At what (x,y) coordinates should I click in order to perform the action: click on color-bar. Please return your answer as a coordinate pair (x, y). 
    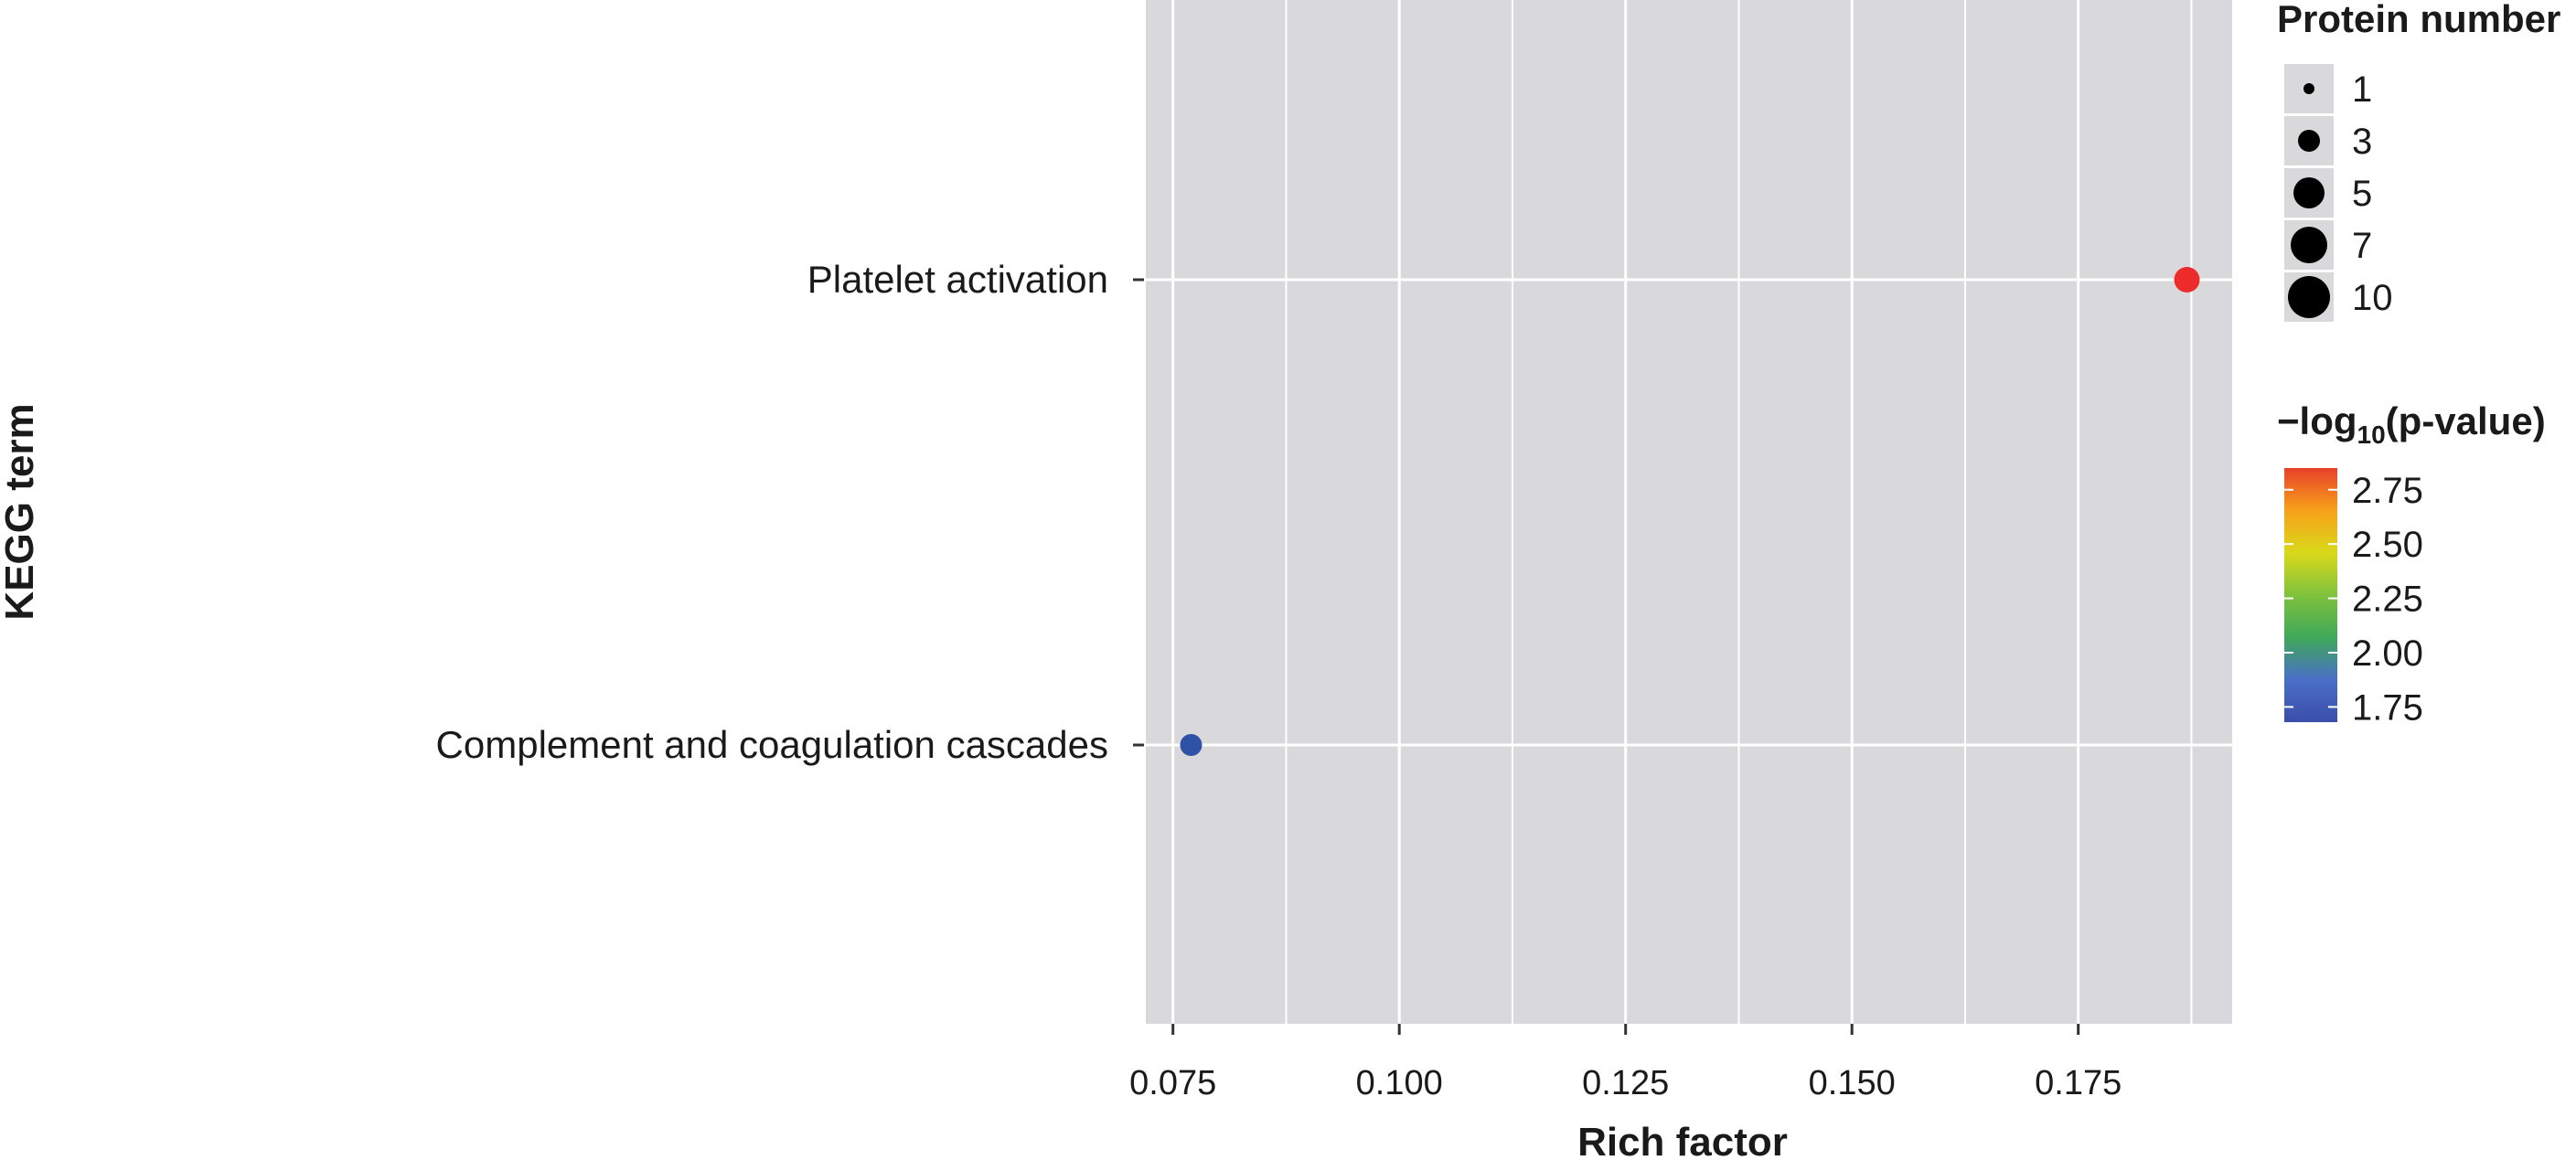
    Looking at the image, I should click on (2310, 595).